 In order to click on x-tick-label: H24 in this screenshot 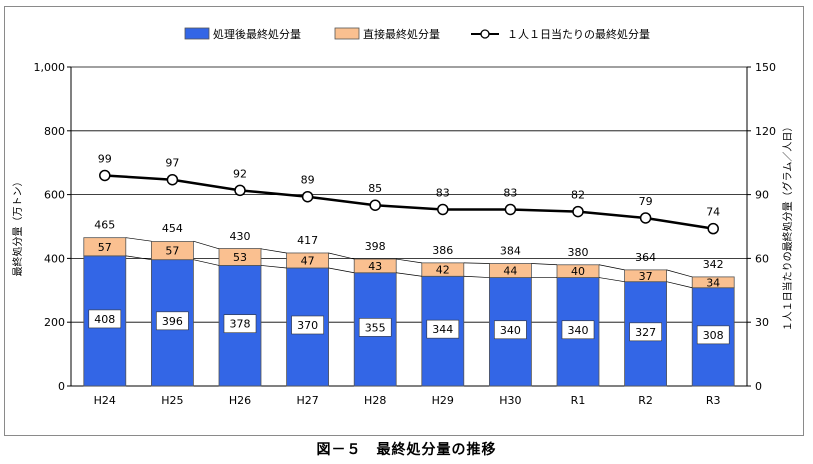, I will do `click(105, 400)`.